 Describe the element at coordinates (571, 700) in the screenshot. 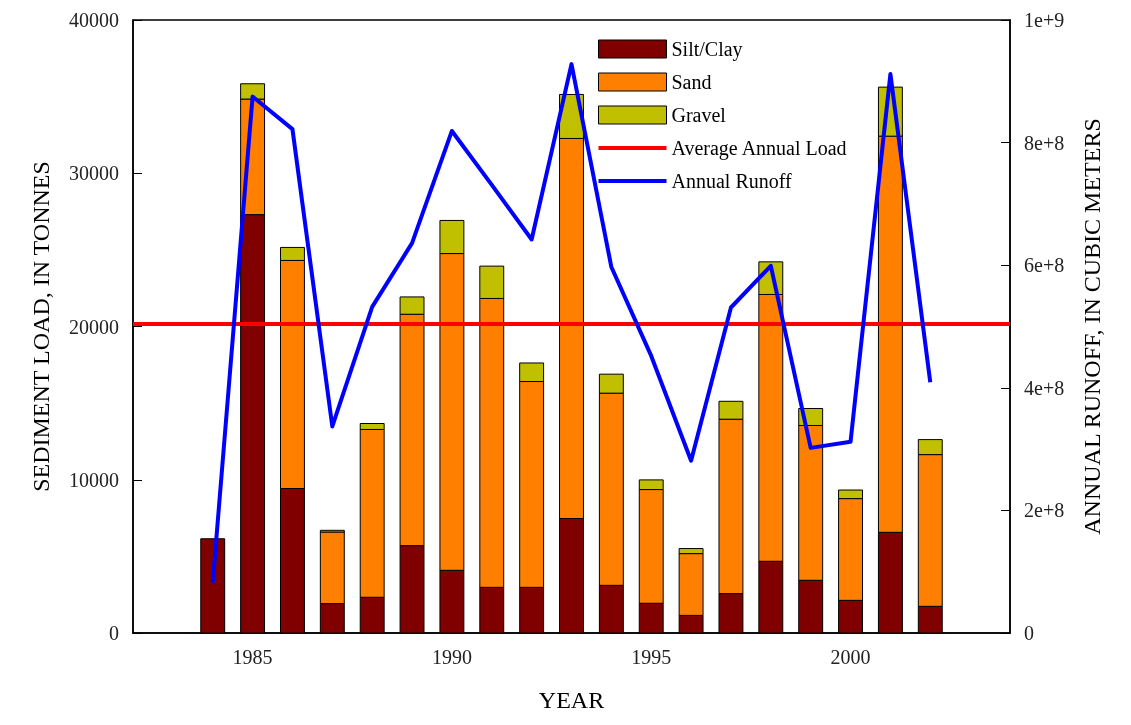

I see `x-axis-title: YEAR` at that location.